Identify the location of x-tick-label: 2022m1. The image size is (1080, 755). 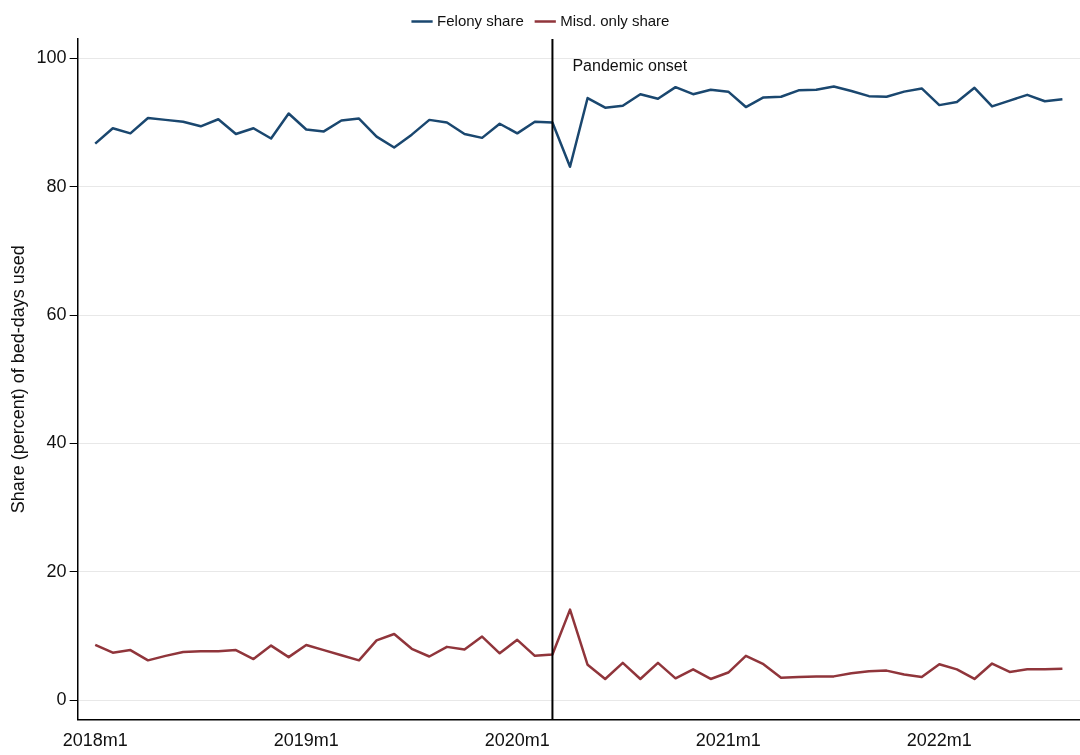
(939, 740).